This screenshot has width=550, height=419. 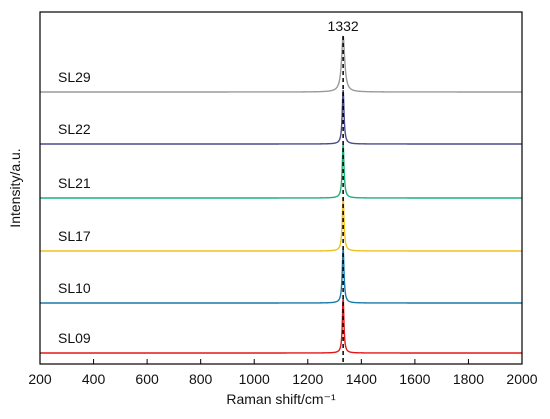 What do you see at coordinates (74, 77) in the screenshot?
I see `series-label-sl29: SL29` at bounding box center [74, 77].